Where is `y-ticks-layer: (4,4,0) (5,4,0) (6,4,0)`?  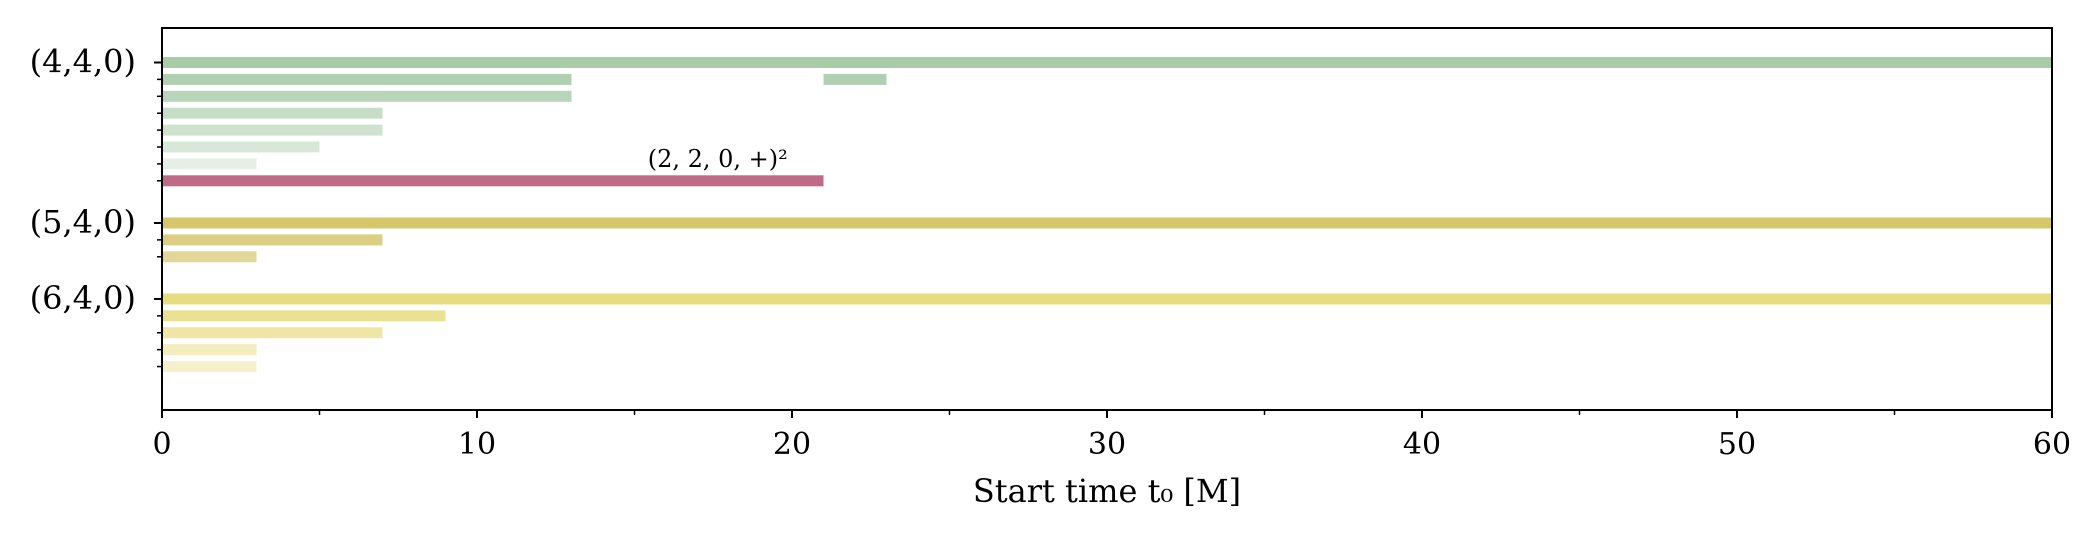 y-ticks-layer: (4,4,0) (5,4,0) (6,4,0) is located at coordinates (96, 205).